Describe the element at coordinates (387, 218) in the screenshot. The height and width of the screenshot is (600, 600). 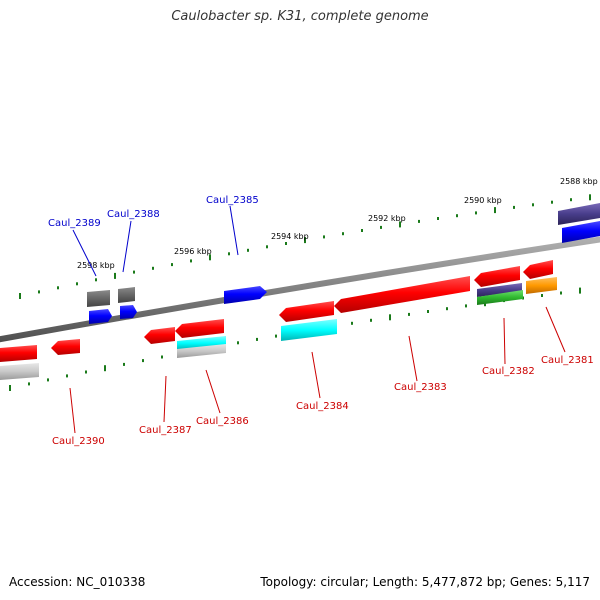
I see `kbp-tick-2592: 2592 kbp` at that location.